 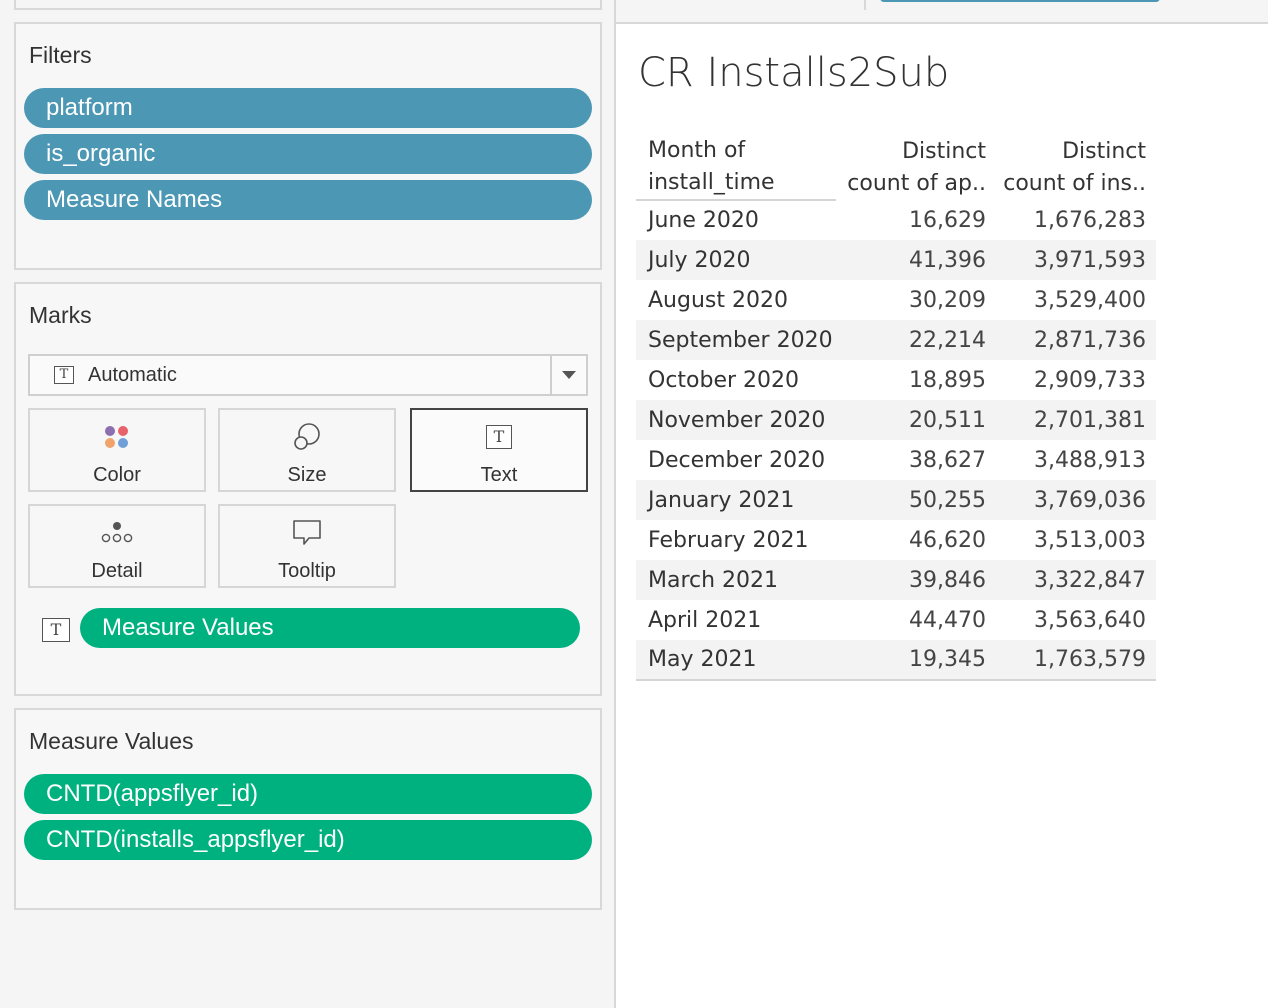 What do you see at coordinates (896, 300) in the screenshot?
I see `table-row: August 2020 30,209 3,529,400` at bounding box center [896, 300].